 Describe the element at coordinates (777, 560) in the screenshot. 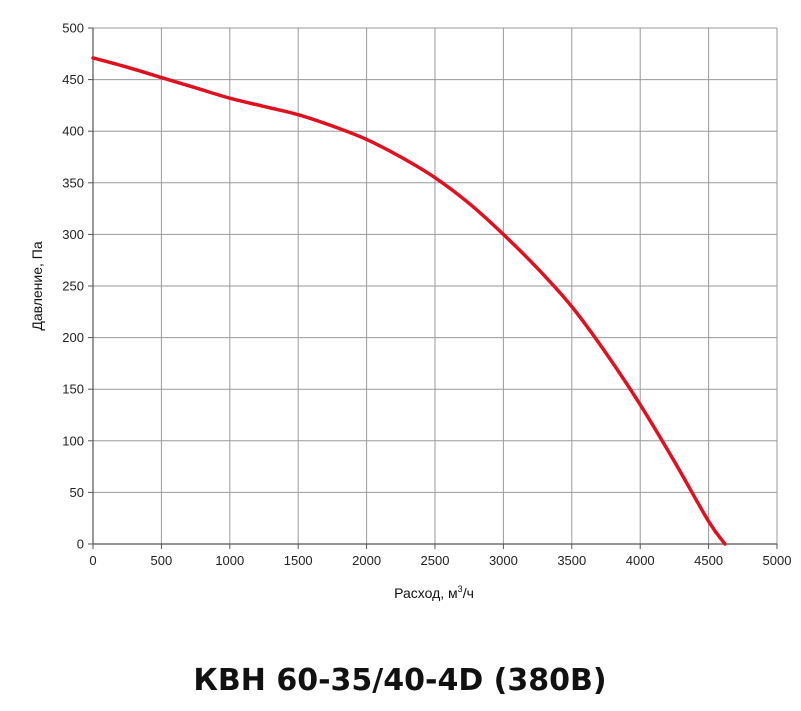

I see `x-tick-label: 5000` at that location.